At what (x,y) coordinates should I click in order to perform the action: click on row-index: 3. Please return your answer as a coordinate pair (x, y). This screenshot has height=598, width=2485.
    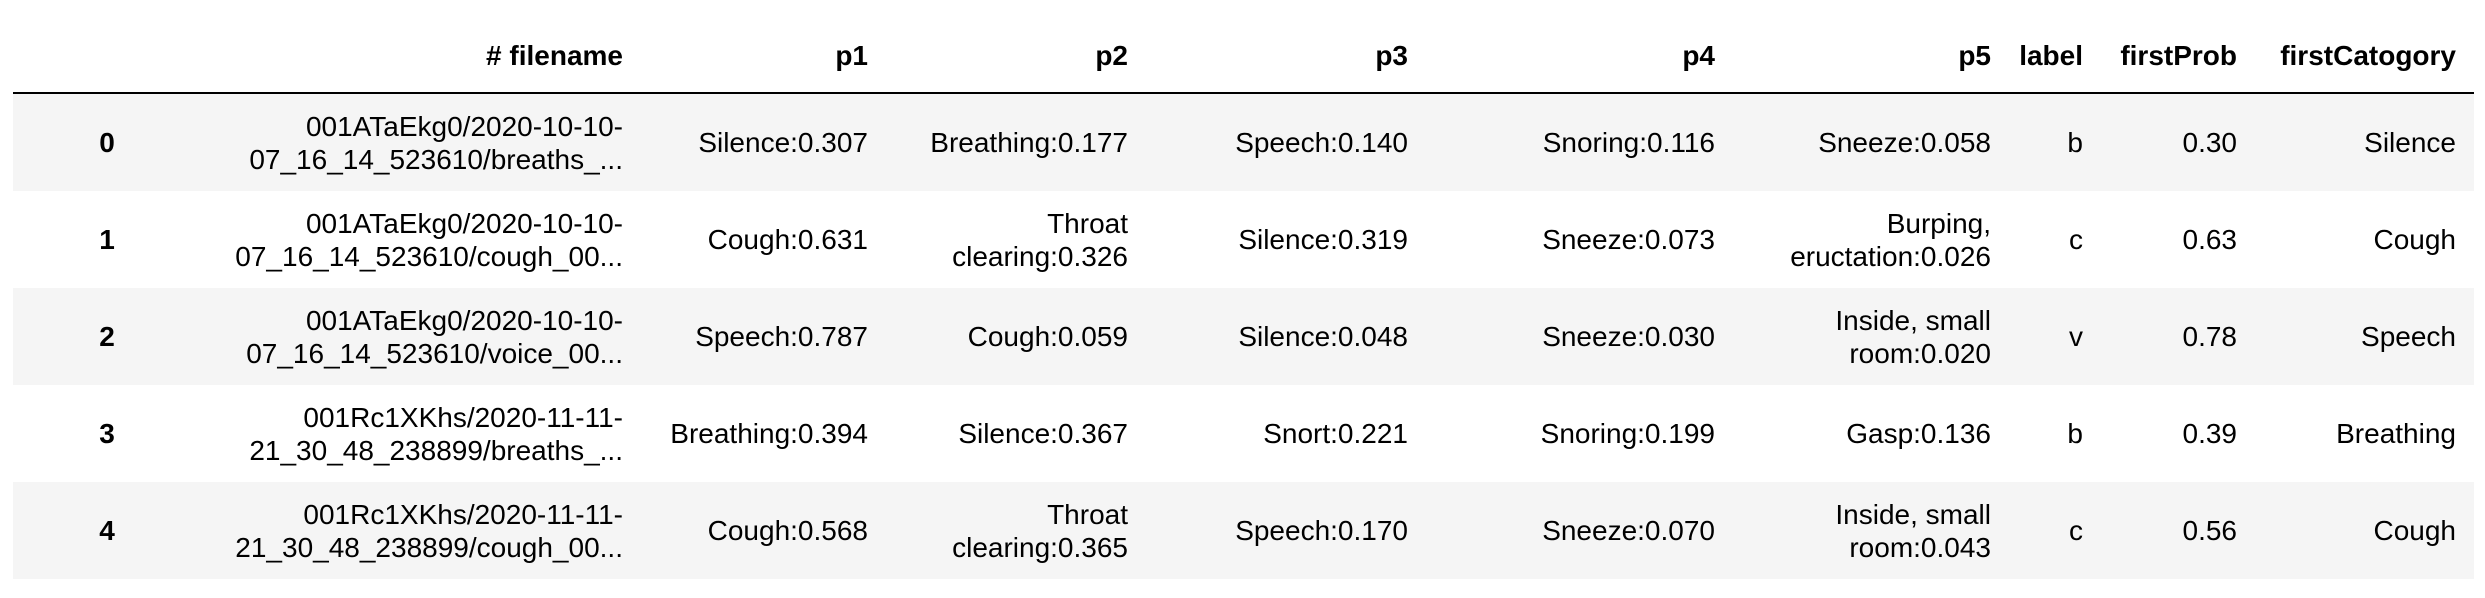
    Looking at the image, I should click on (107, 433).